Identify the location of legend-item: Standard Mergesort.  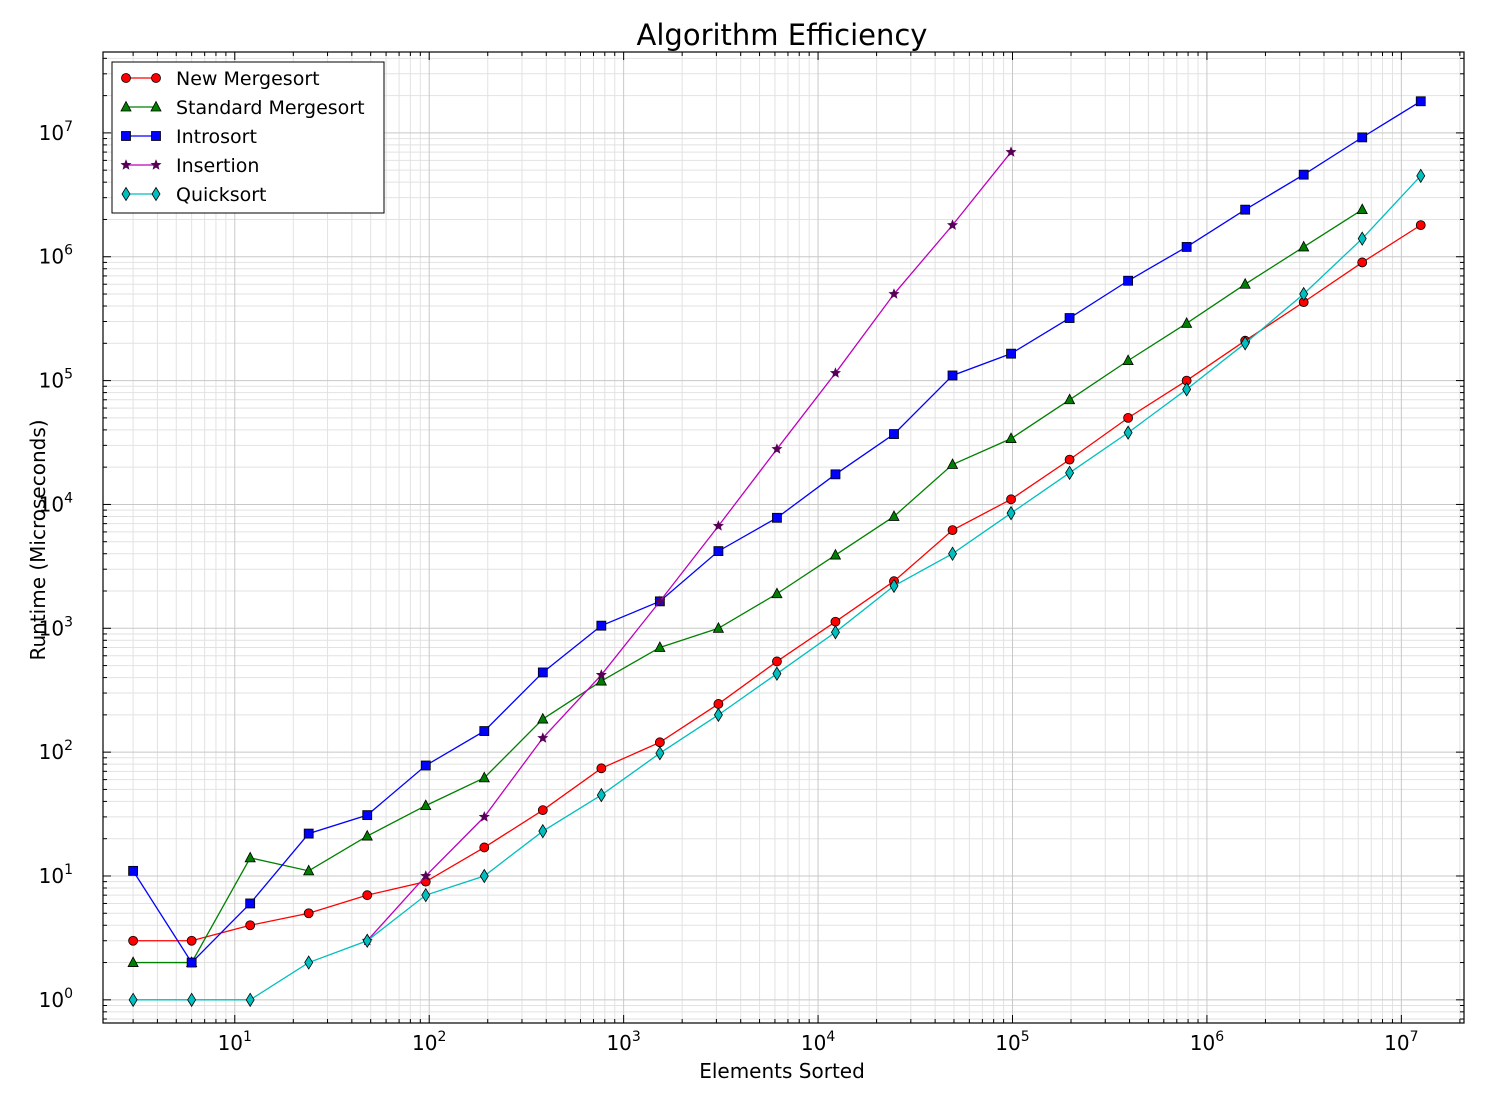
(242, 108).